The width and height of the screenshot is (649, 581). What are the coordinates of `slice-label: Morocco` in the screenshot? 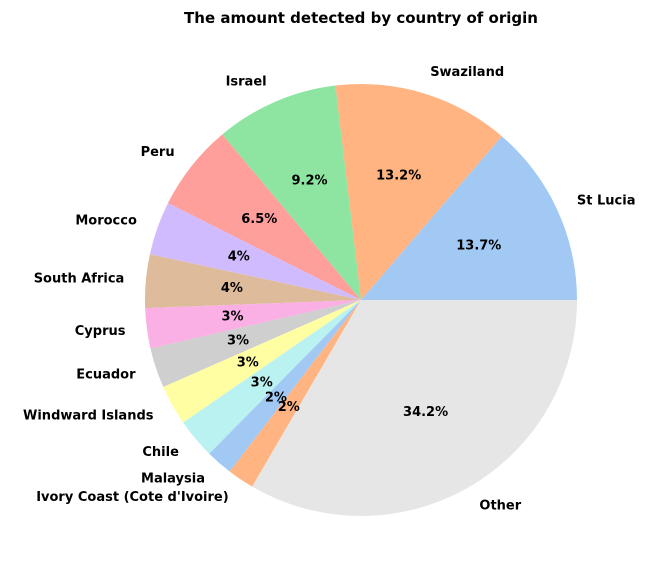 It's located at (106, 220).